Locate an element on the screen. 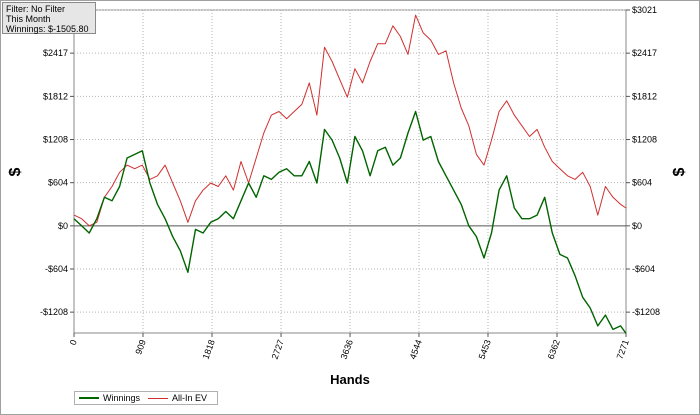  legend-swatch-winnings is located at coordinates (89, 398).